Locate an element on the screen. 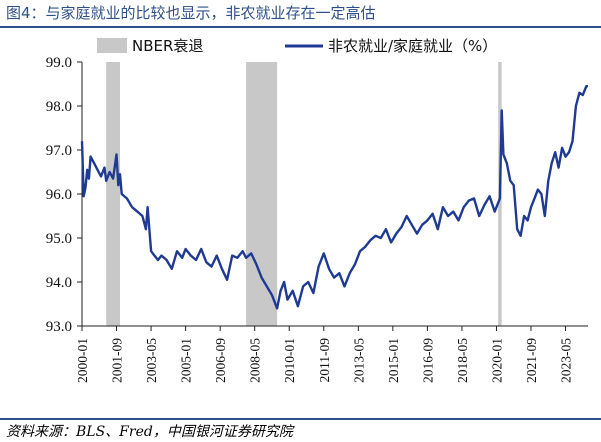  x-tick-label: 2023-05 is located at coordinates (566, 360).